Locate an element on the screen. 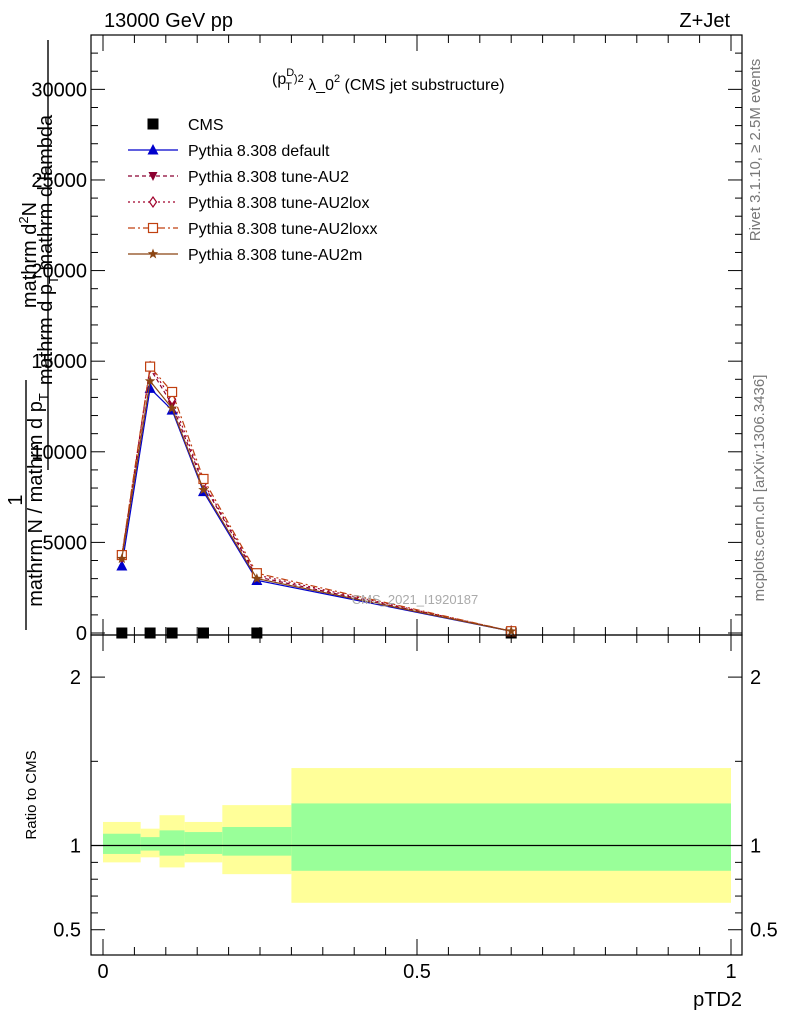 The image size is (786, 1024). ratio-y-tick-label-right: 1 is located at coordinates (755, 847).